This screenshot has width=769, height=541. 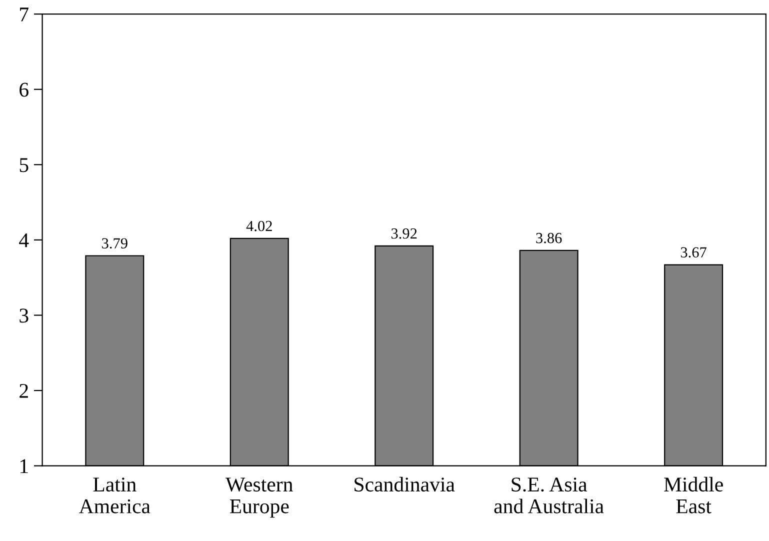 I want to click on y-tick-label: 6, so click(x=24, y=89).